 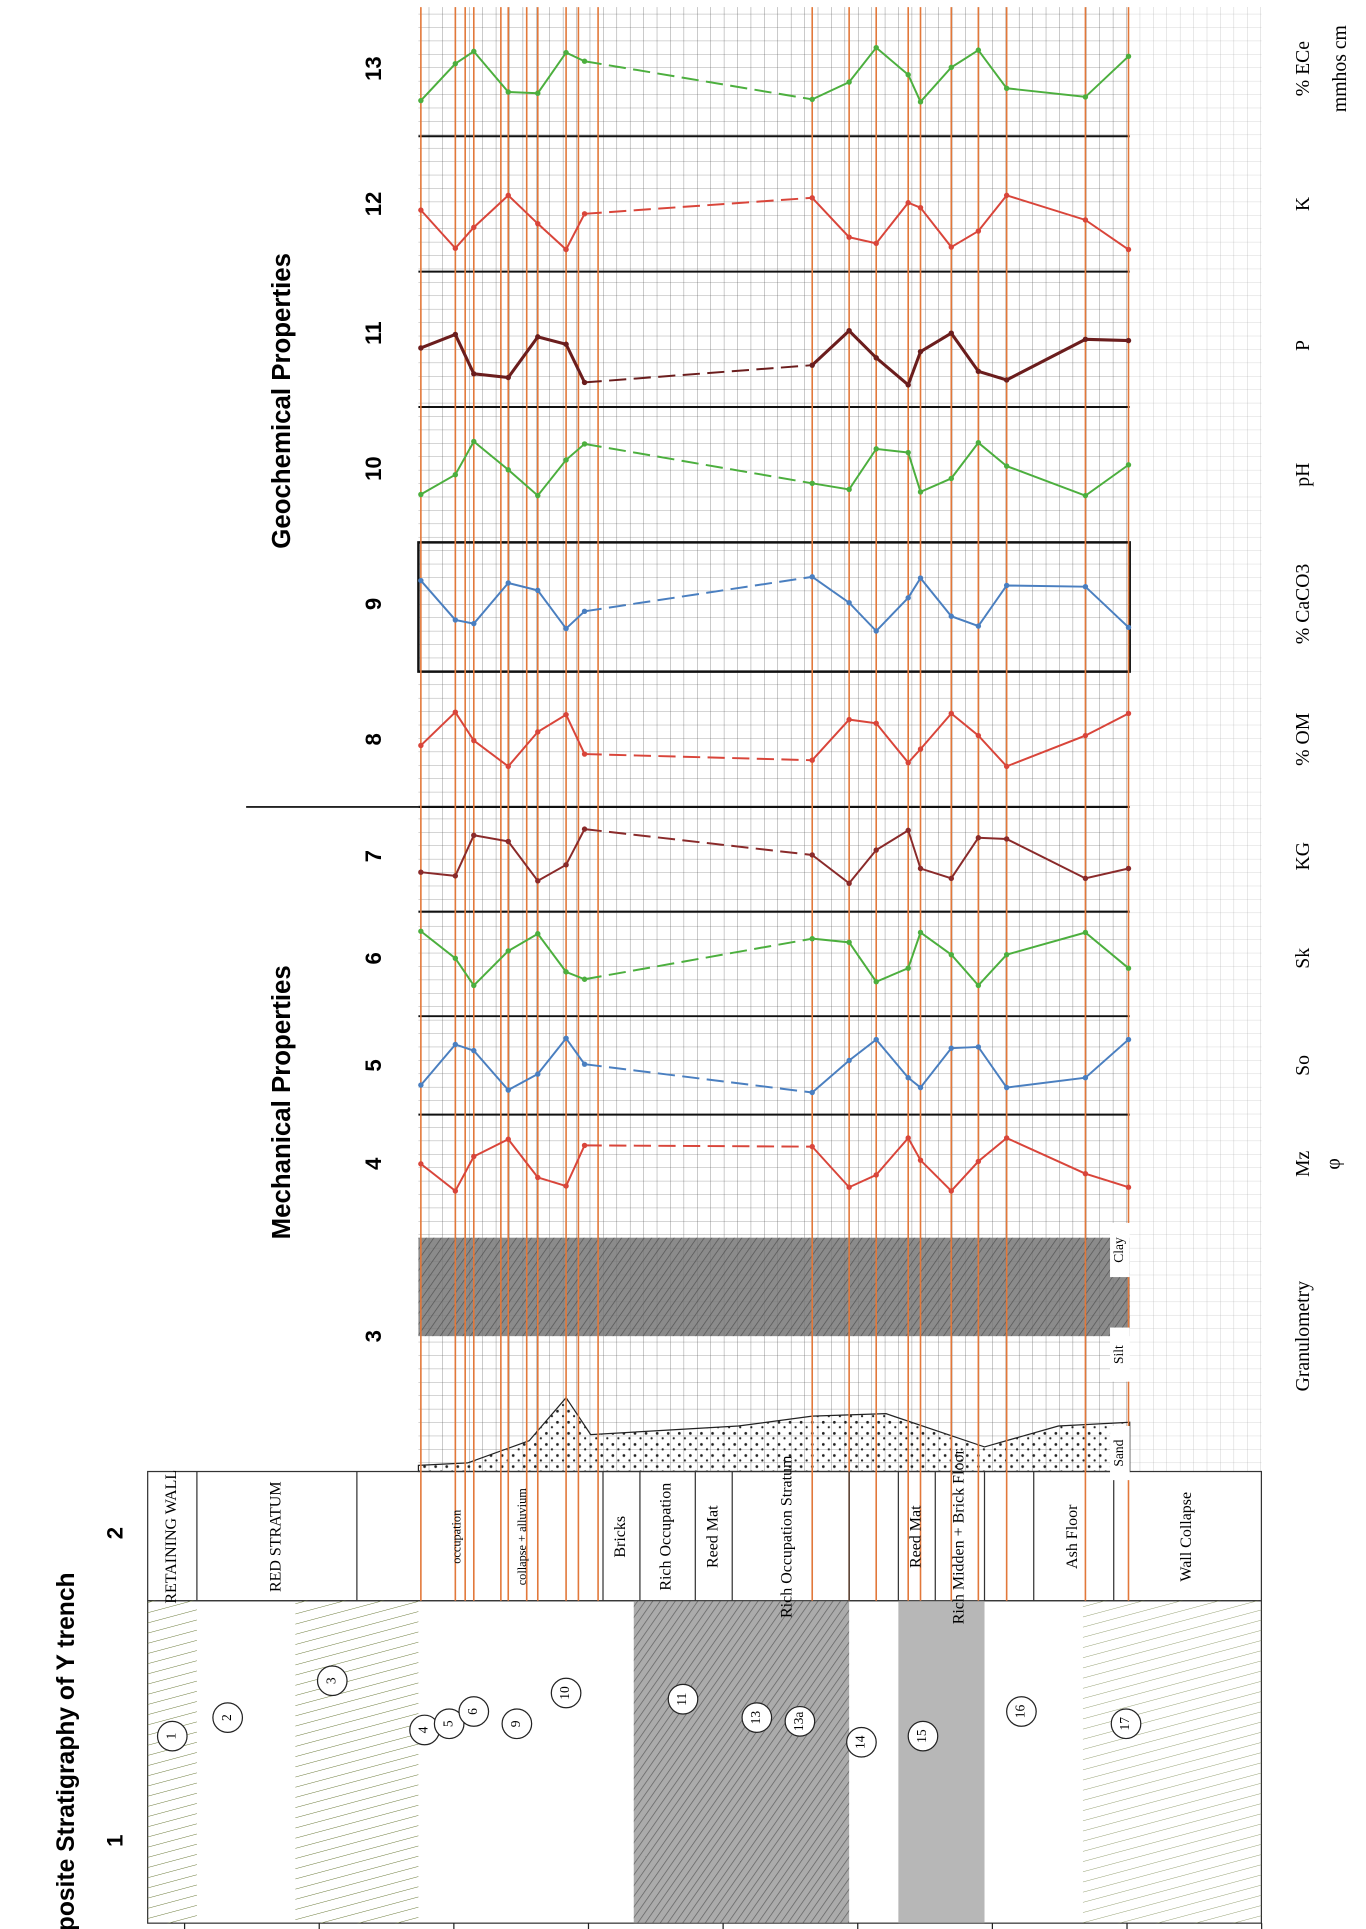 What do you see at coordinates (170, 1736) in the screenshot?
I see `layer-number: 1` at bounding box center [170, 1736].